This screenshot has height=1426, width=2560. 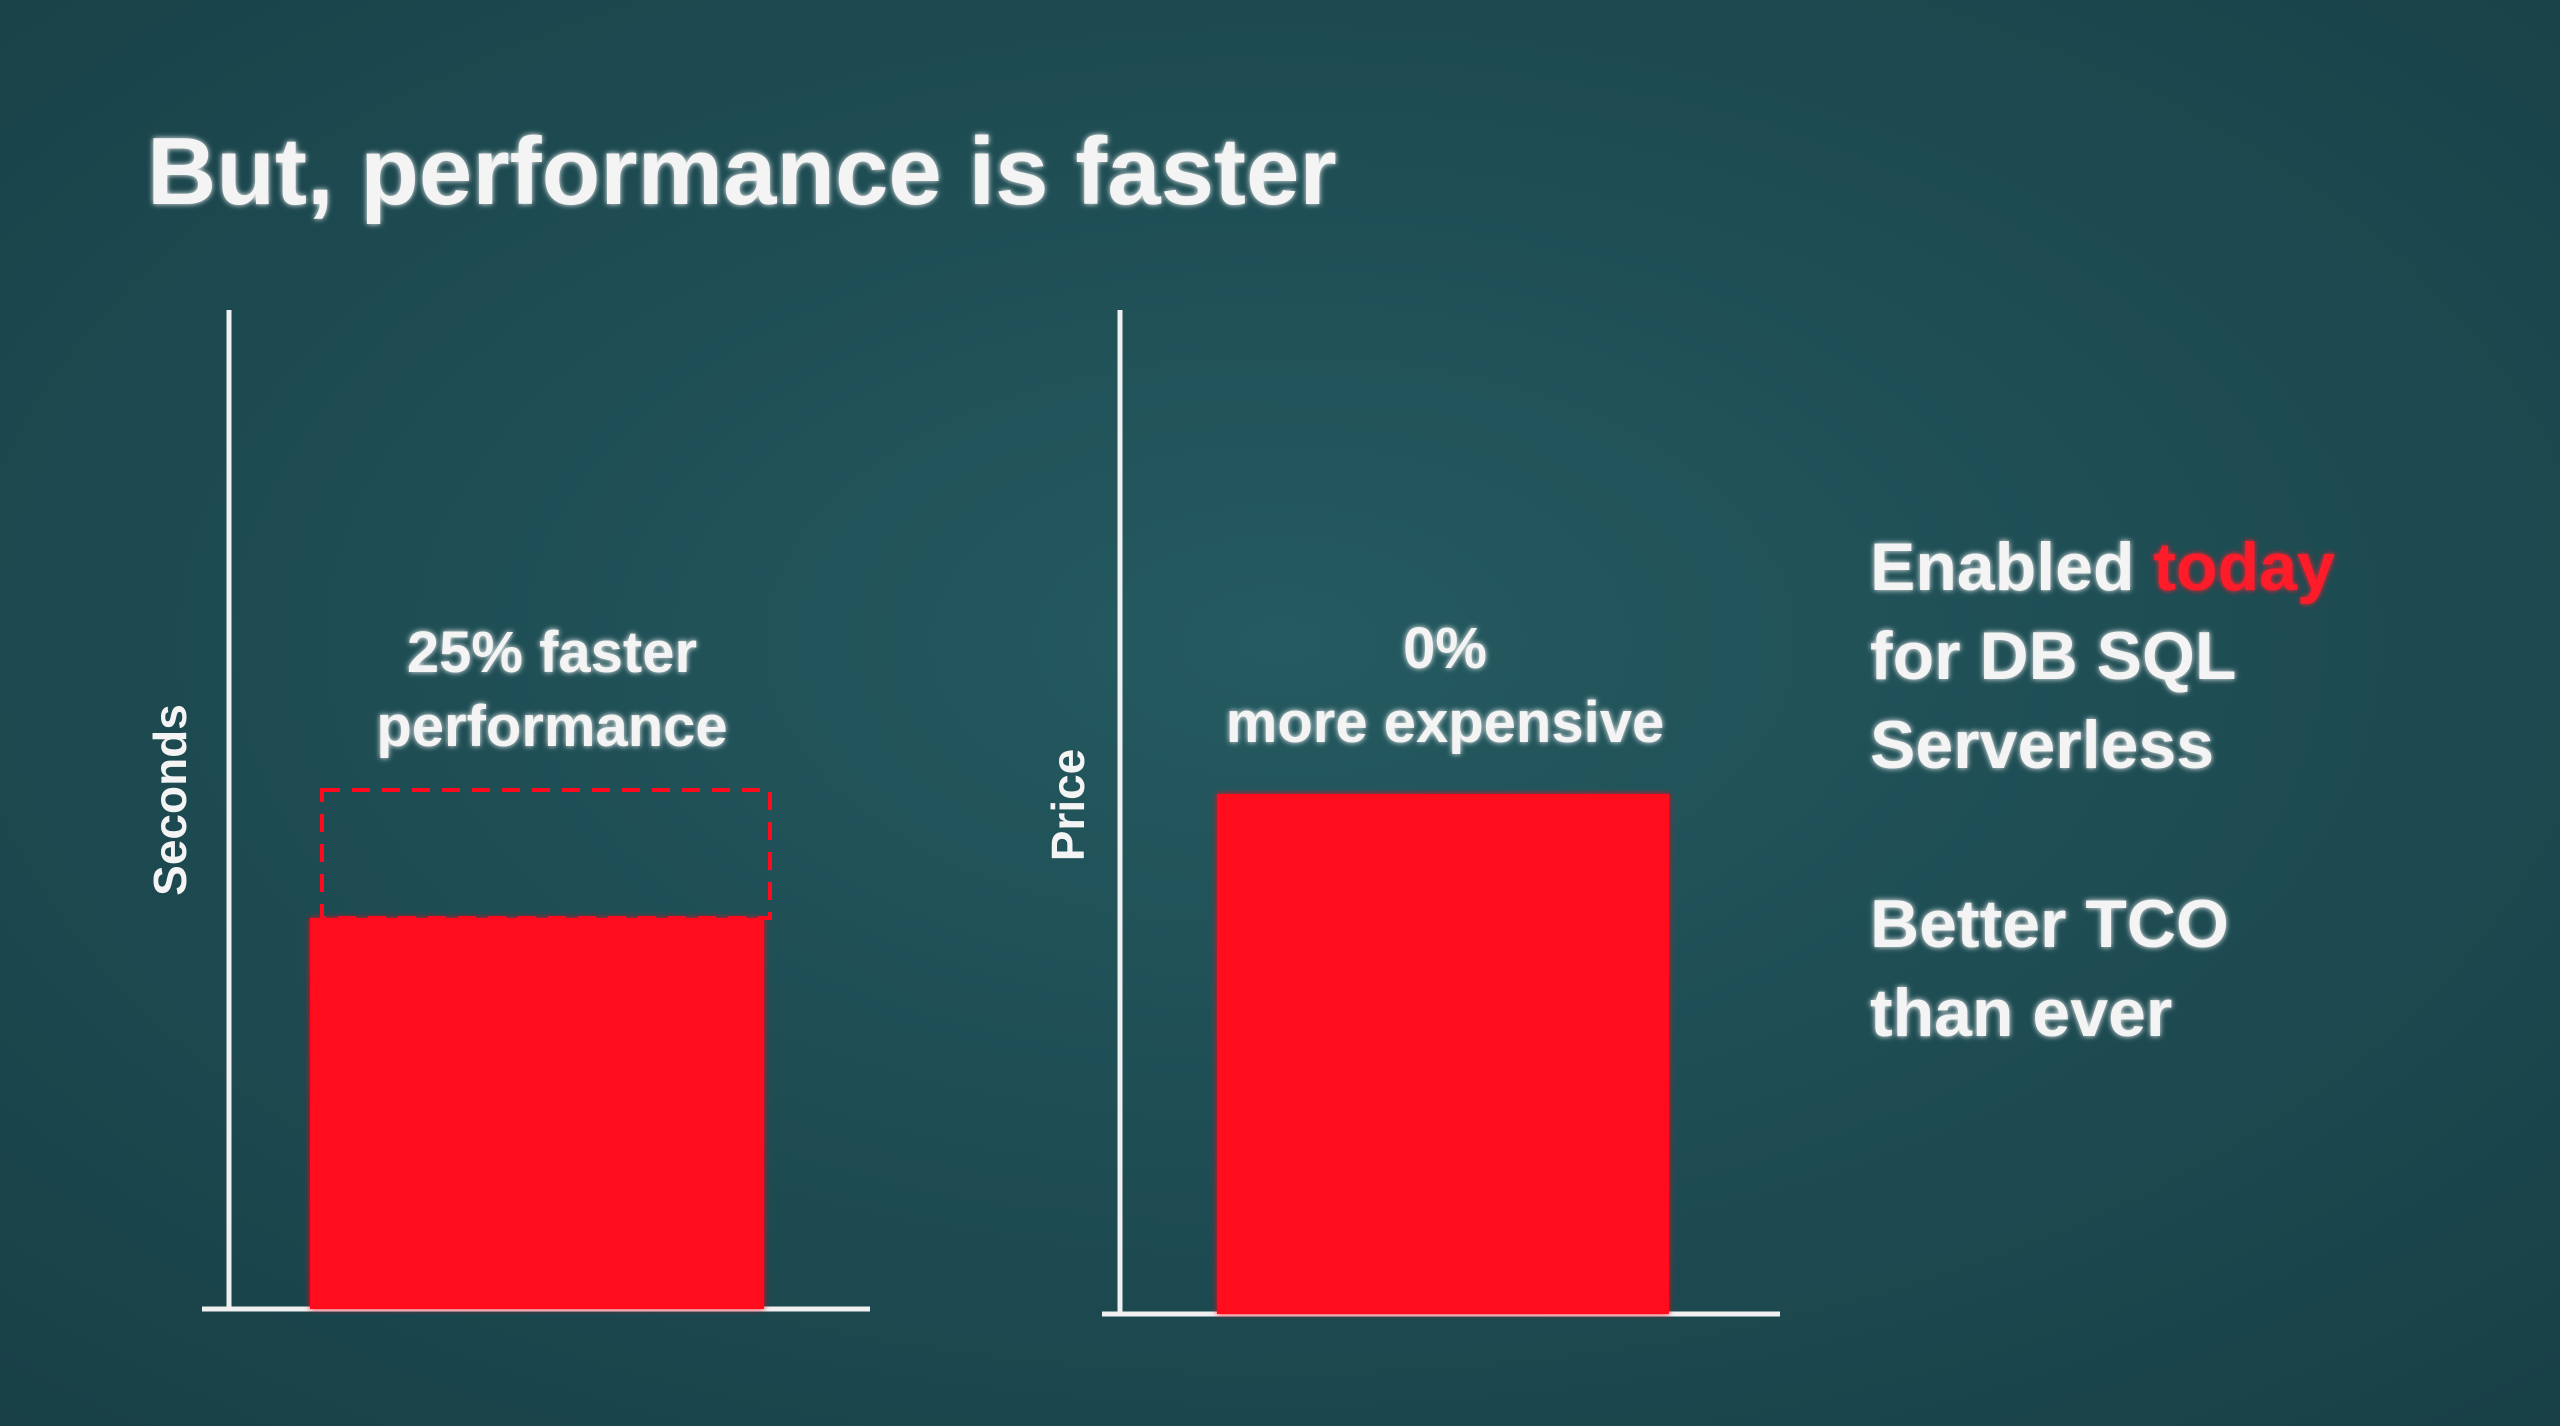 What do you see at coordinates (170, 800) in the screenshot?
I see `y-axis-label: Seconds` at bounding box center [170, 800].